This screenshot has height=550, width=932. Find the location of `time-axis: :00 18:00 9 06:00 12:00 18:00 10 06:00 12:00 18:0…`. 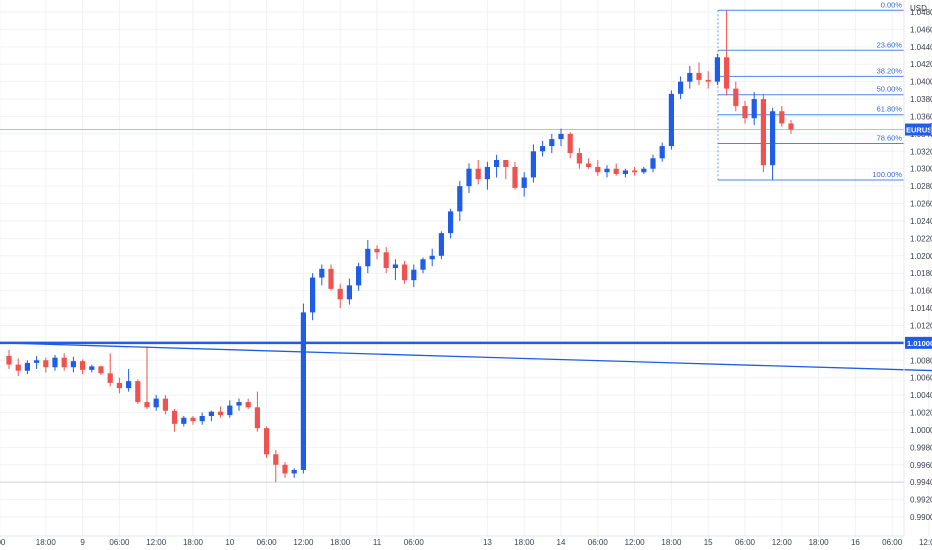

time-axis: :00 18:00 9 06:00 12:00 18:00 10 06:00 12:00 18:0… is located at coordinates (466, 542).